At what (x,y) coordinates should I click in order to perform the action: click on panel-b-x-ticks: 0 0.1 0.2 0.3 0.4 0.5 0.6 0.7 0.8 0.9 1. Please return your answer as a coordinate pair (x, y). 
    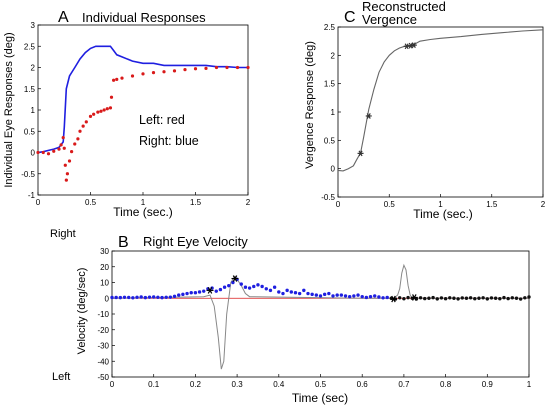
    Looking at the image, I should click on (321, 381).